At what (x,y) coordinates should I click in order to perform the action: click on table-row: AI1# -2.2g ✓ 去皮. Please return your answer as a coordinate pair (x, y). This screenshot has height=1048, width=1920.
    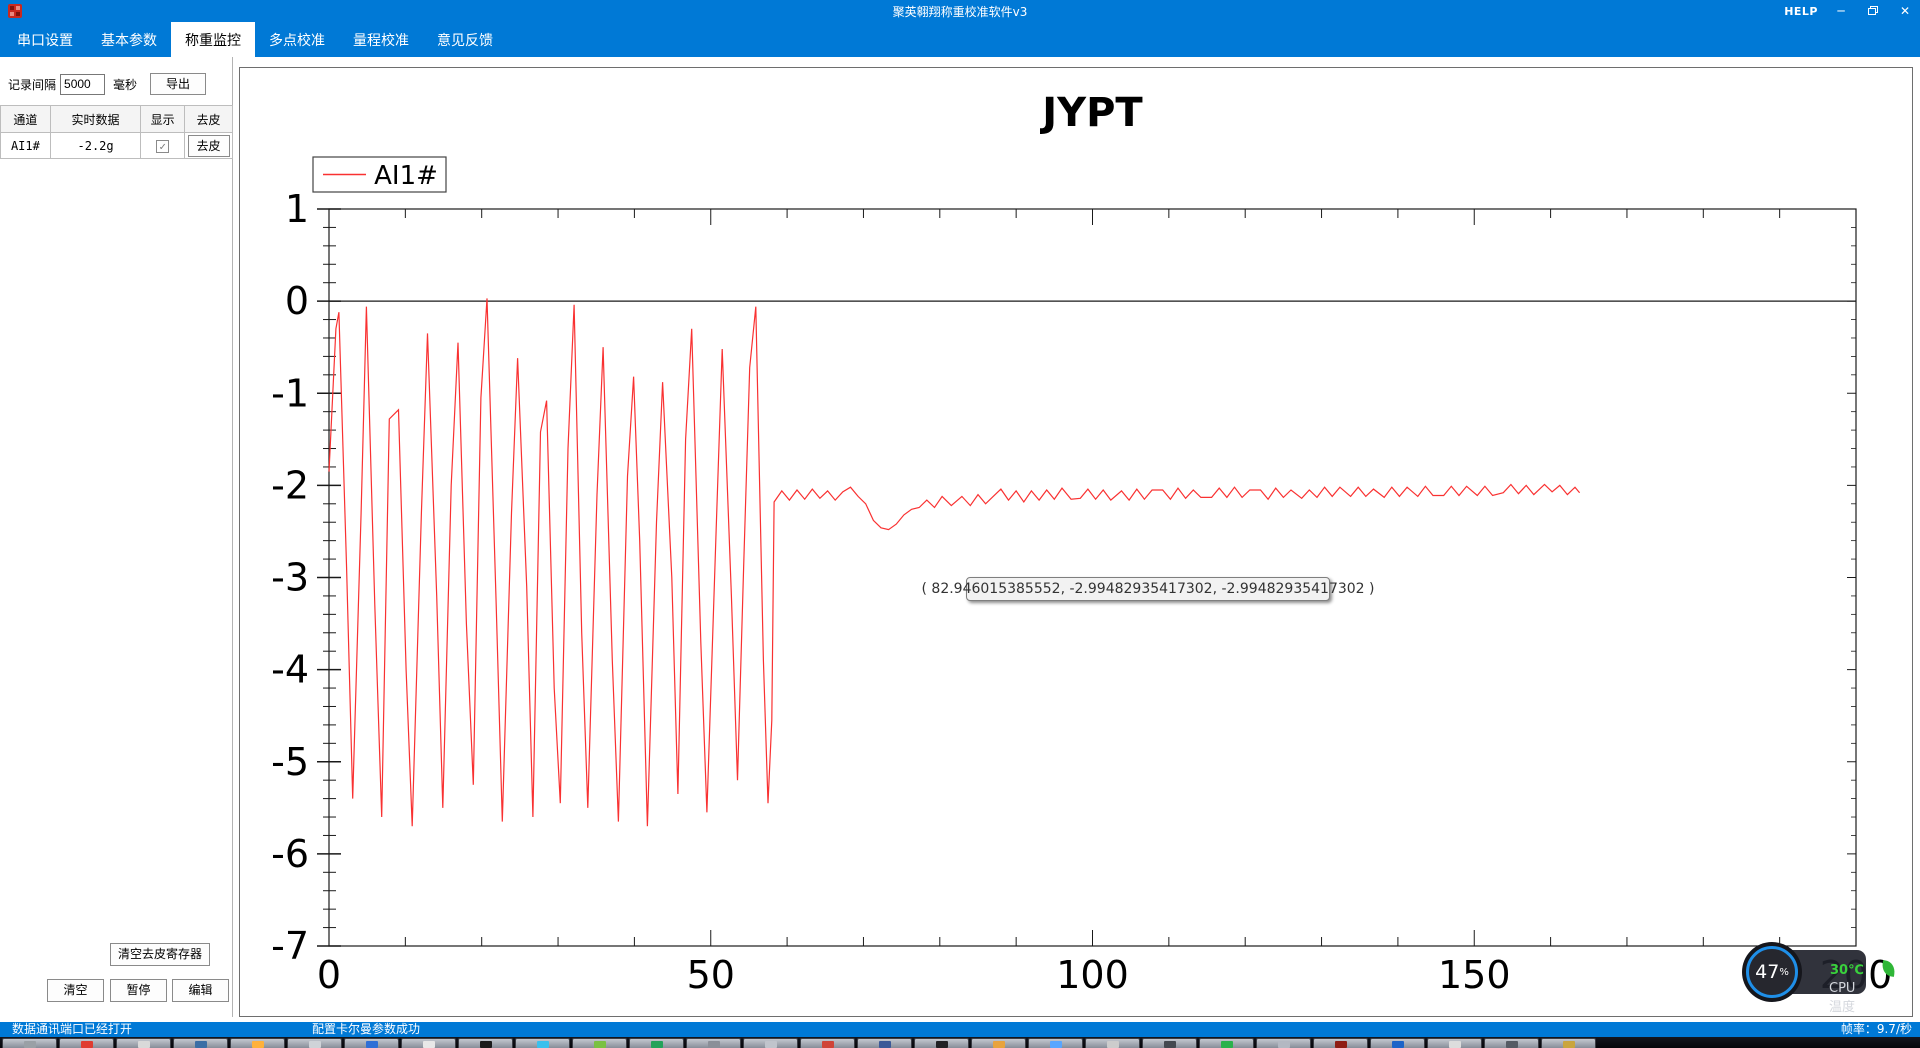
    Looking at the image, I should click on (116, 145).